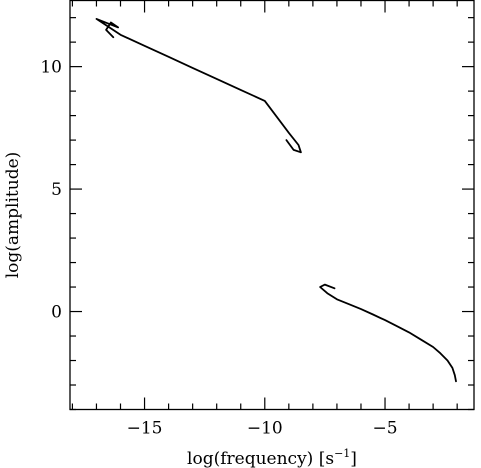 The image size is (481, 468). I want to click on y-tick-label: 10, so click(51, 68).